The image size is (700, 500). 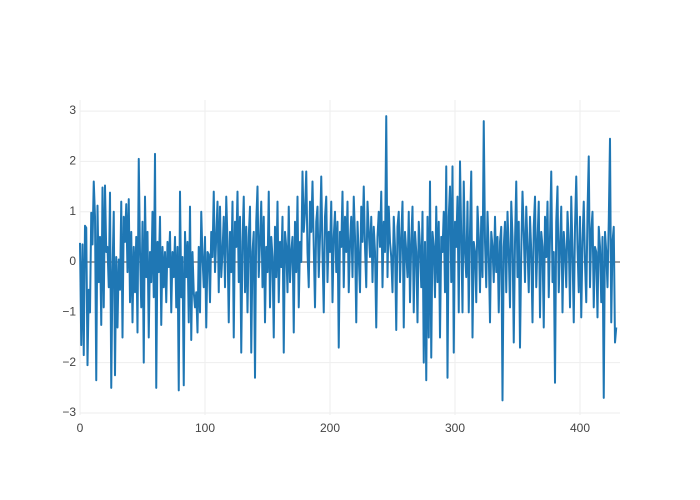 What do you see at coordinates (72, 161) in the screenshot?
I see `y-tick-label: 2` at bounding box center [72, 161].